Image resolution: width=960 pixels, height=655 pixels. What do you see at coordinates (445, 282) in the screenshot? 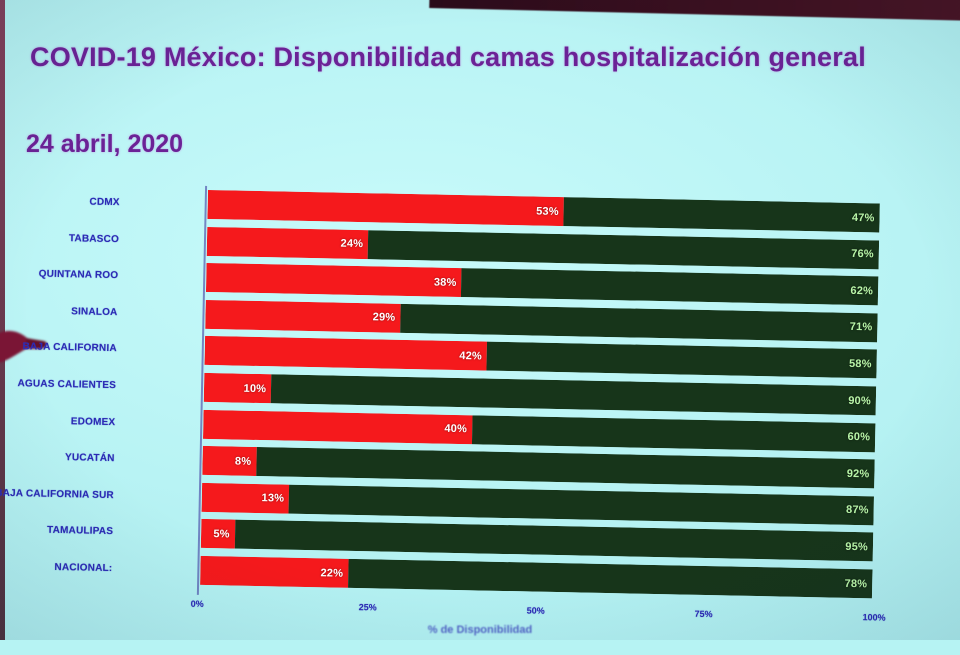
I see `bar-value-label: 38%` at bounding box center [445, 282].